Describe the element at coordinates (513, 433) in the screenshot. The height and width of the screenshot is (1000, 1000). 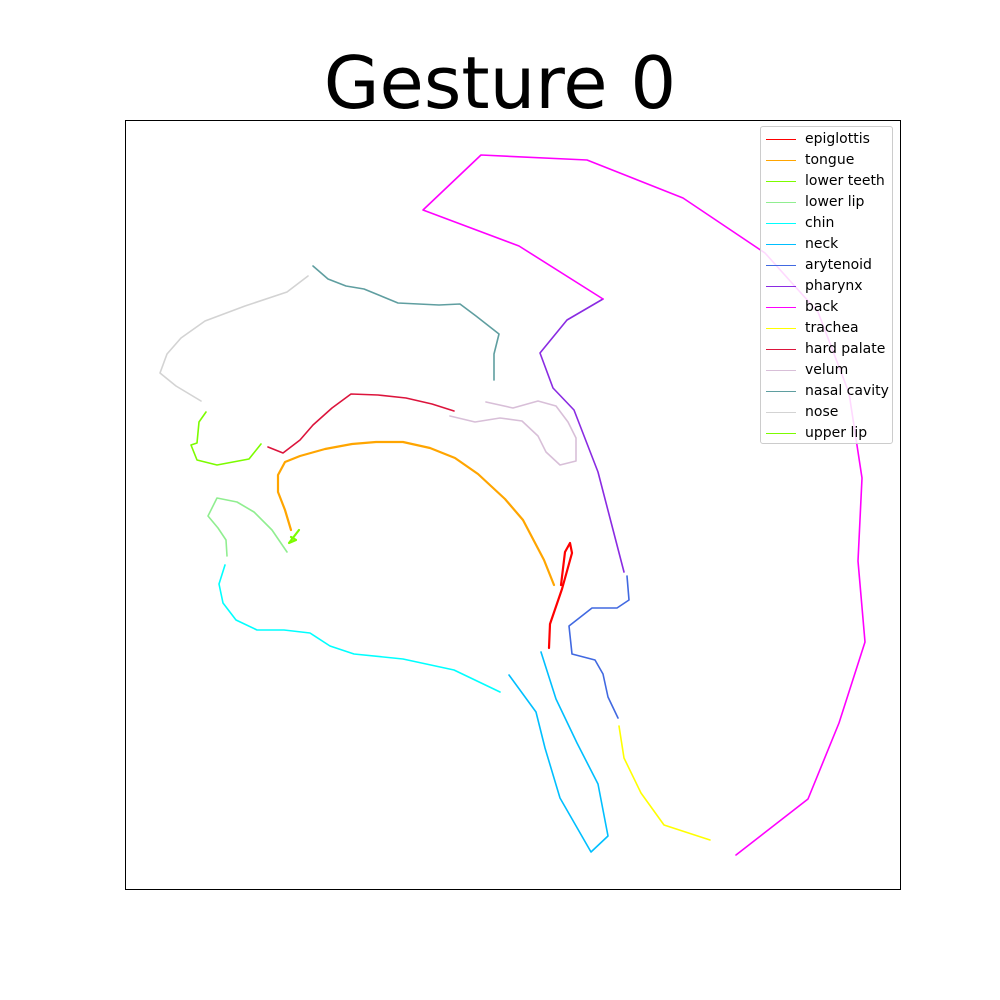
I see `velum-curve` at that location.